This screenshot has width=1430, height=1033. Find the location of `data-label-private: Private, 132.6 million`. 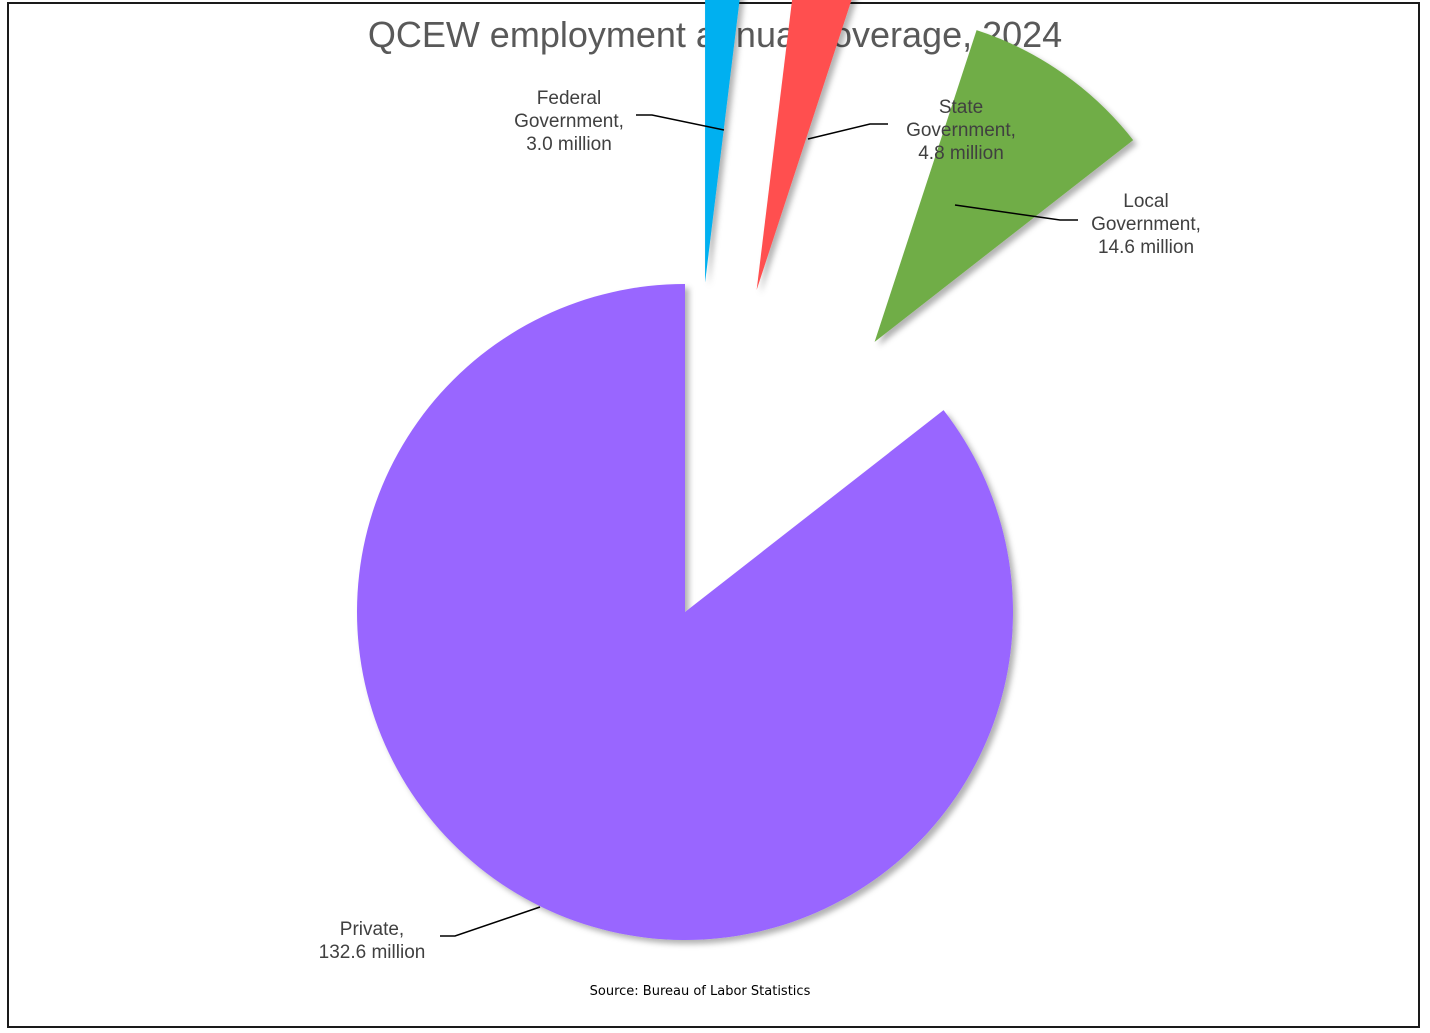

data-label-private: Private, 132.6 million is located at coordinates (372, 941).